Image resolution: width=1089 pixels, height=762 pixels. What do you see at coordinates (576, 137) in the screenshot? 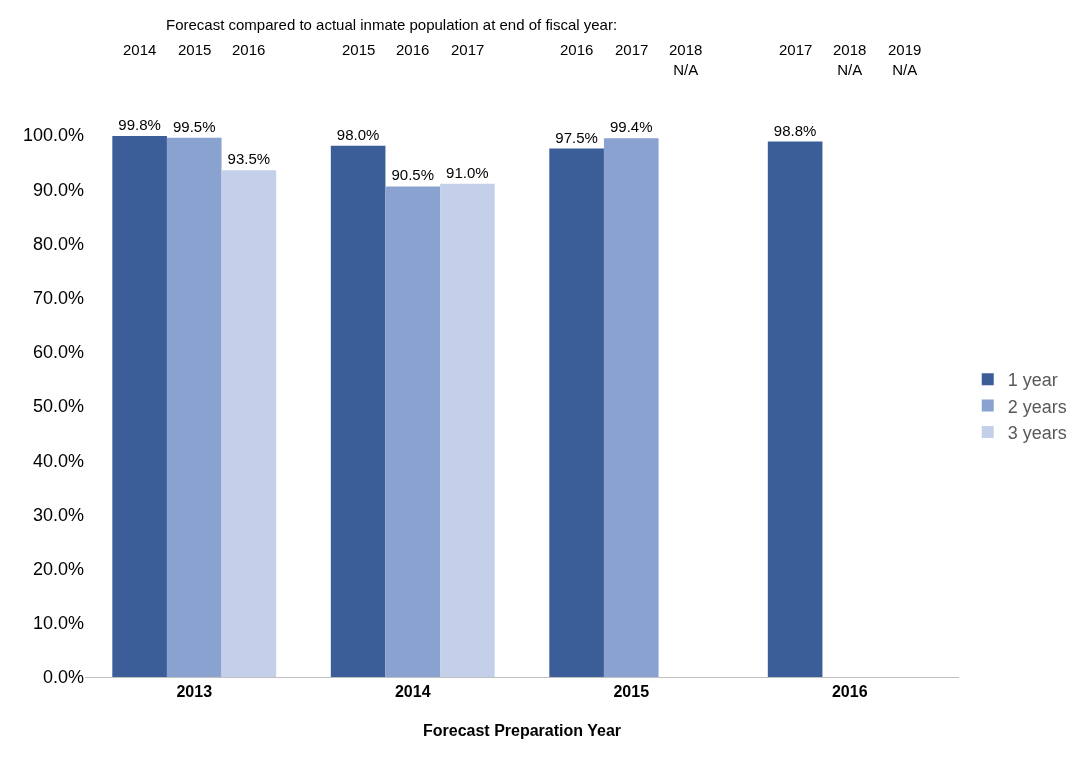
I see `data-label: 97.5%` at bounding box center [576, 137].